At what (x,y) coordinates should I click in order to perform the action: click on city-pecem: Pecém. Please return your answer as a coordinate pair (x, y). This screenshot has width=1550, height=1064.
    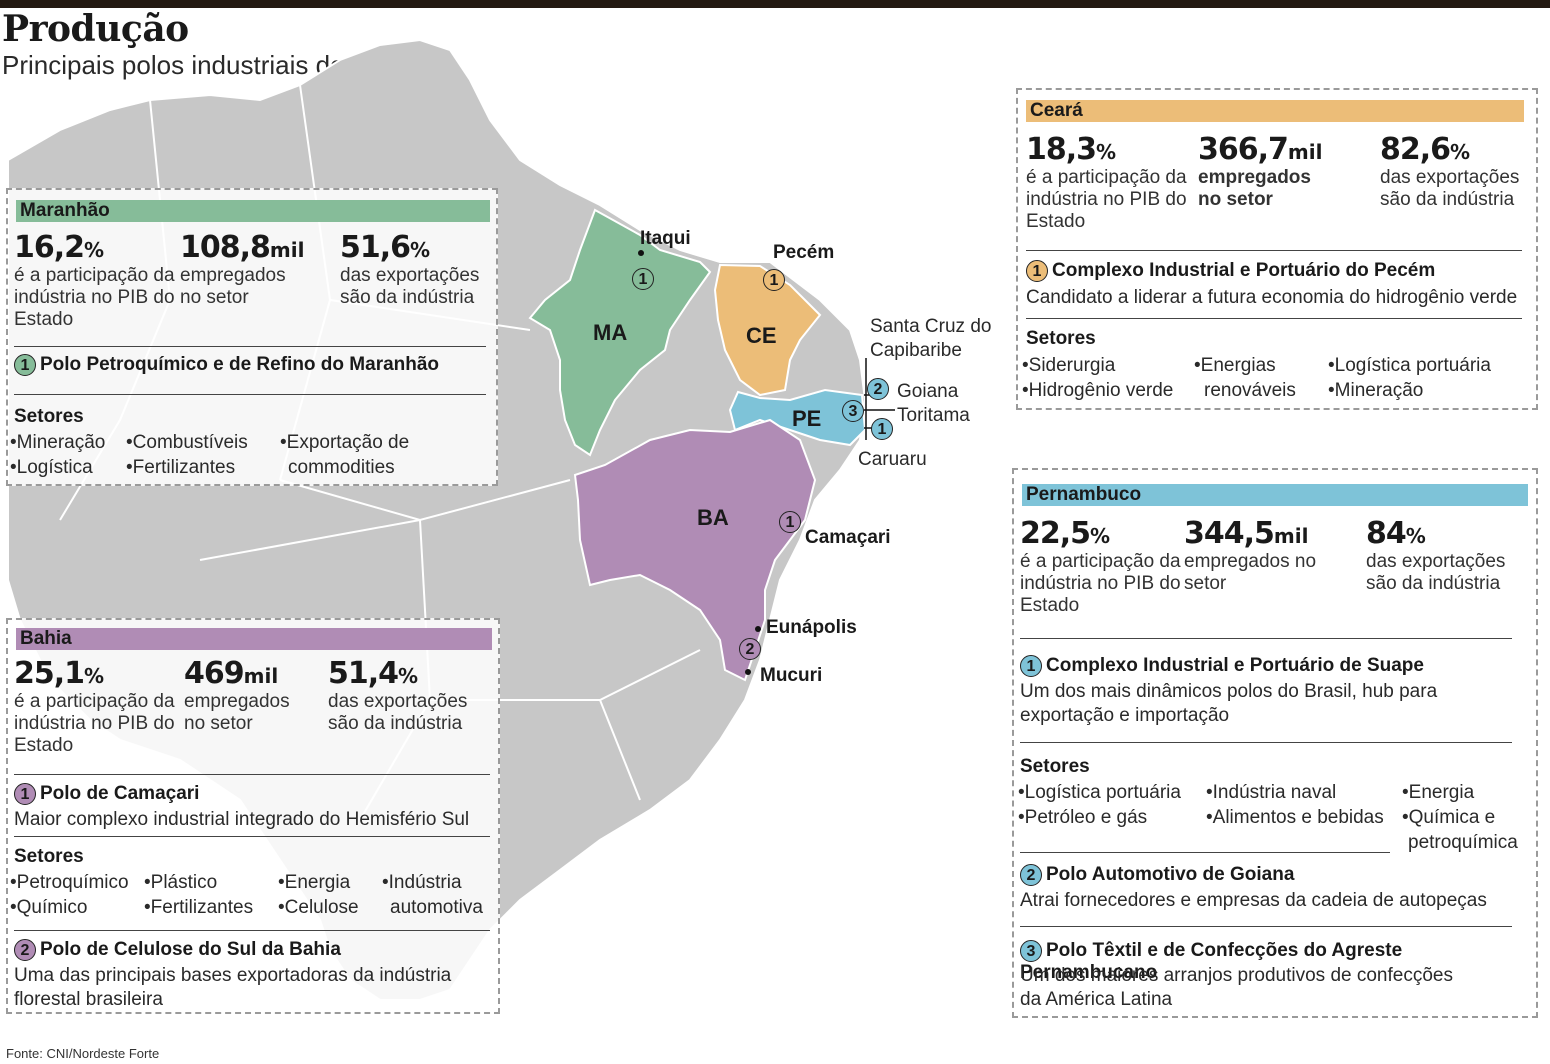
    Looking at the image, I should click on (804, 252).